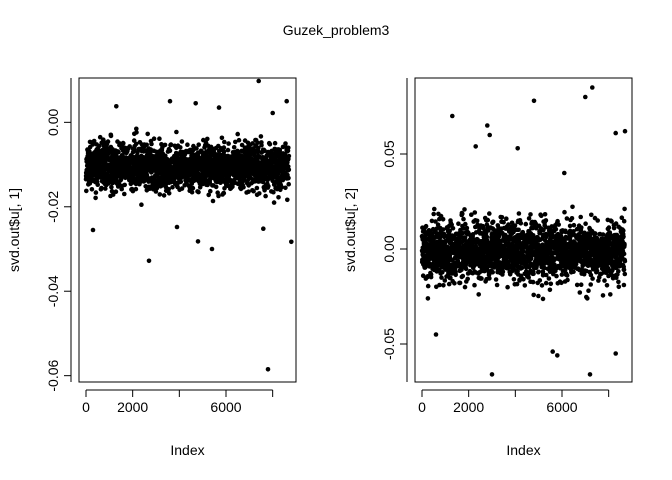 Image resolution: width=672 pixels, height=480 pixels. I want to click on x-axis: 0 2000 6000, so click(514, 402).